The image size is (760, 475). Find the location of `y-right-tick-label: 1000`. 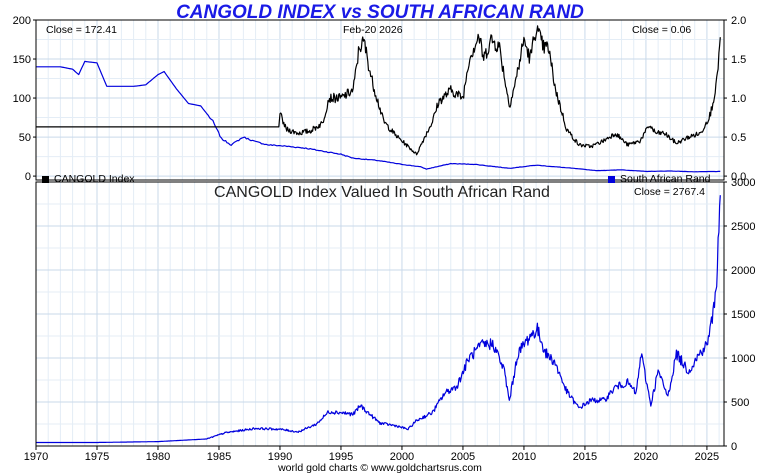

y-right-tick-label: 1000 is located at coordinates (743, 359).